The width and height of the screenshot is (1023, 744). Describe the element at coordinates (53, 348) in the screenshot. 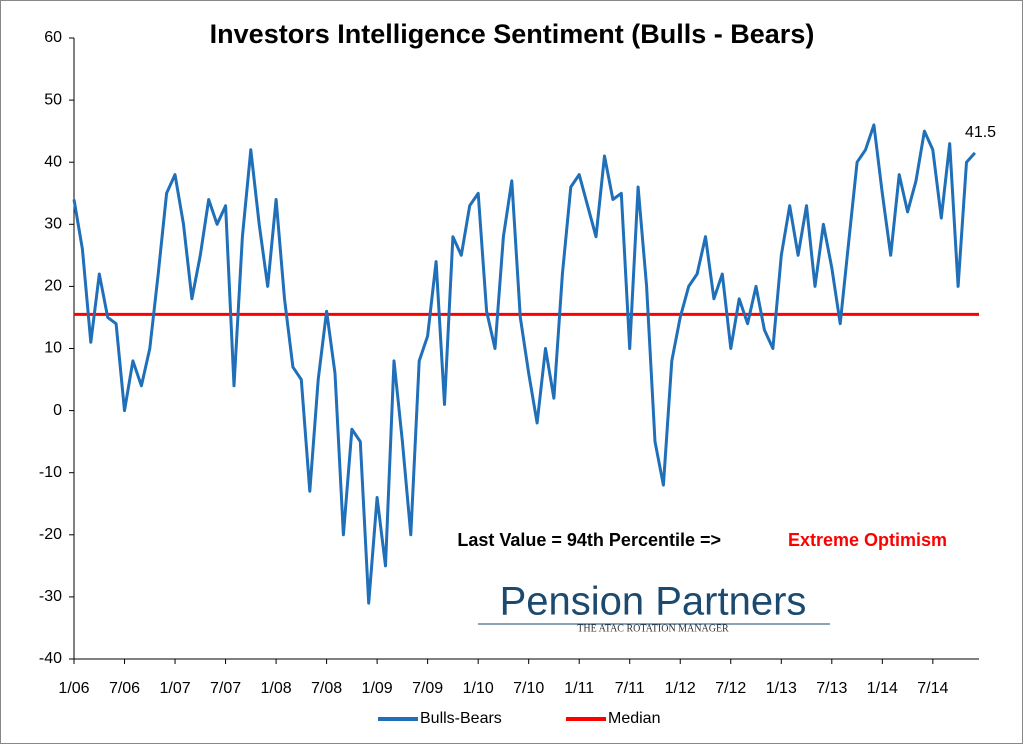

I see `y-tick-label: 10` at that location.